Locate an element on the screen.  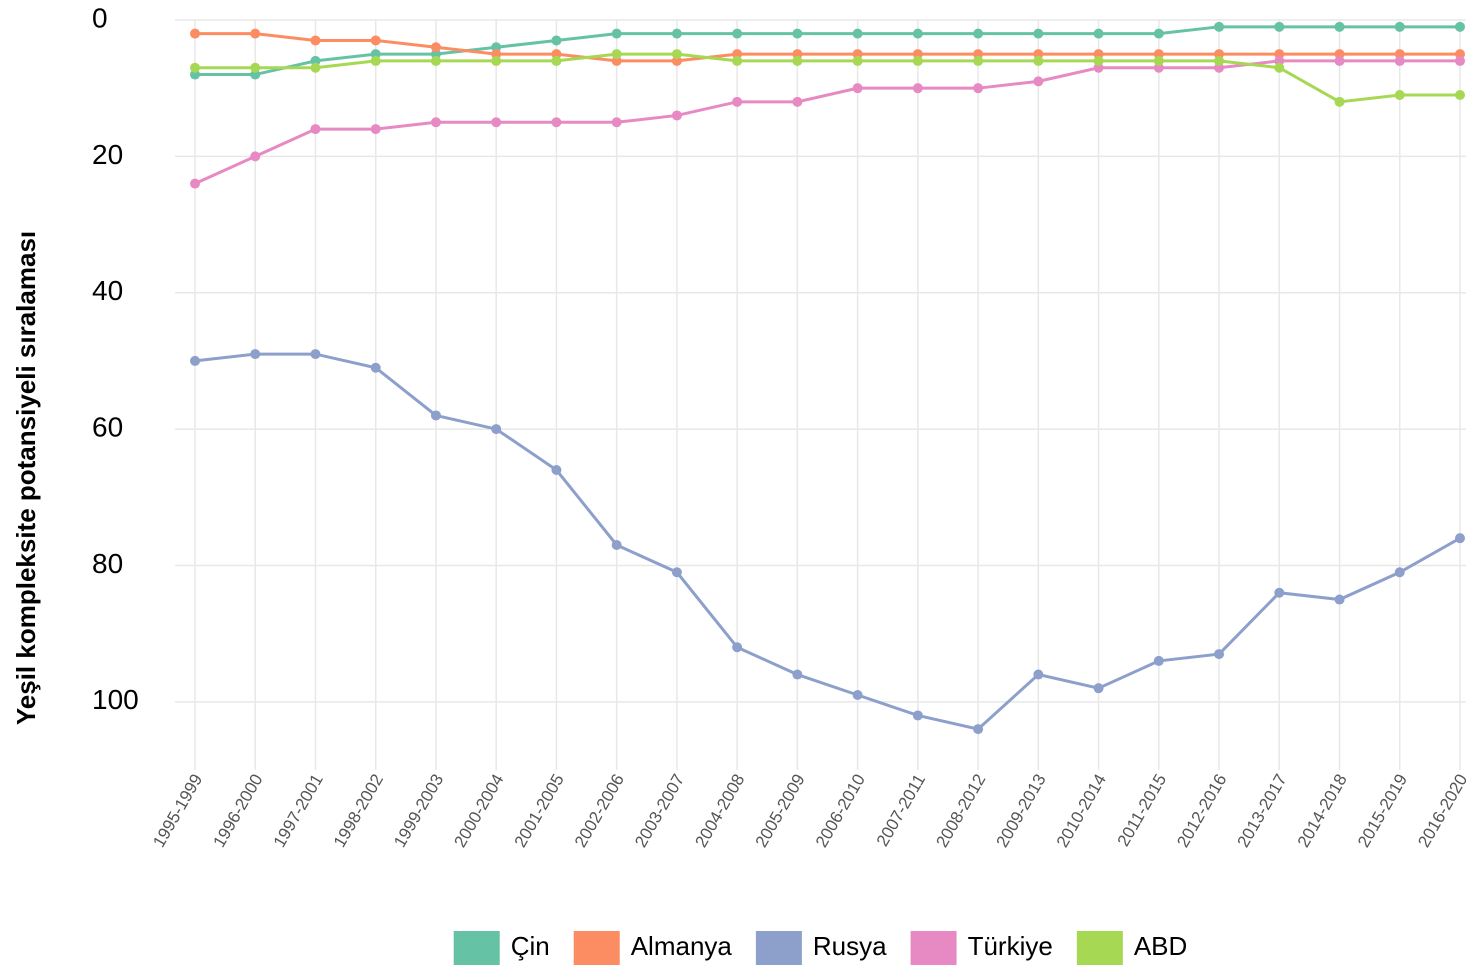
y-tick-label: 80 is located at coordinates (107, 563).